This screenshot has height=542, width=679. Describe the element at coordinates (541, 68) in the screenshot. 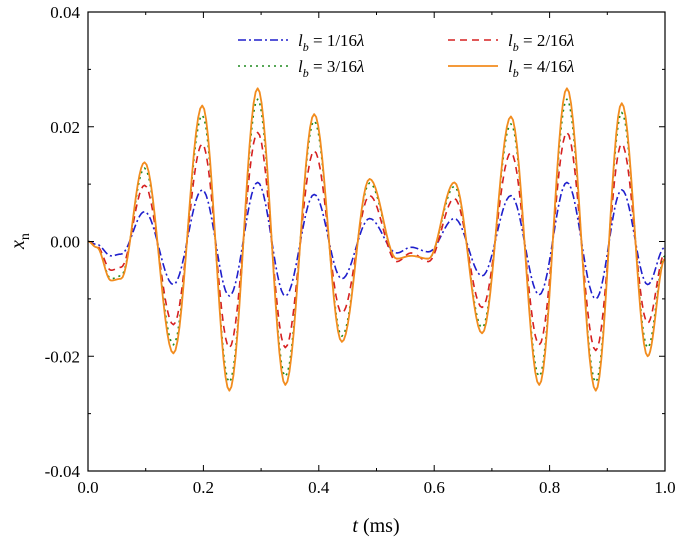

I see `legend-label-4: lb = 4/16λ` at that location.